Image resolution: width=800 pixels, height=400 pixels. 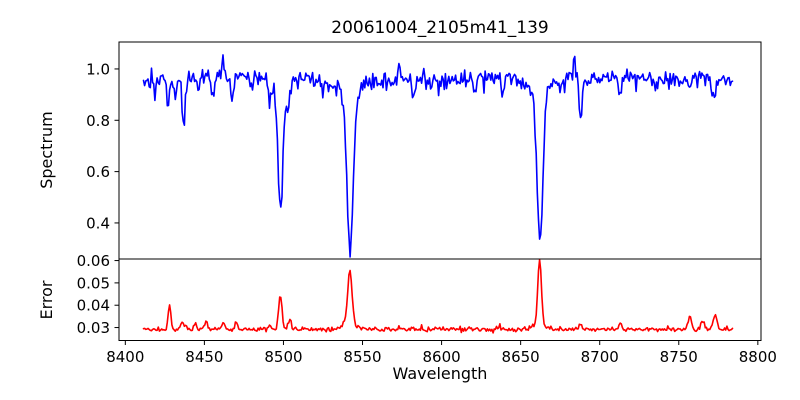 I want to click on y-tick-label: 0.05, so click(x=93, y=283).